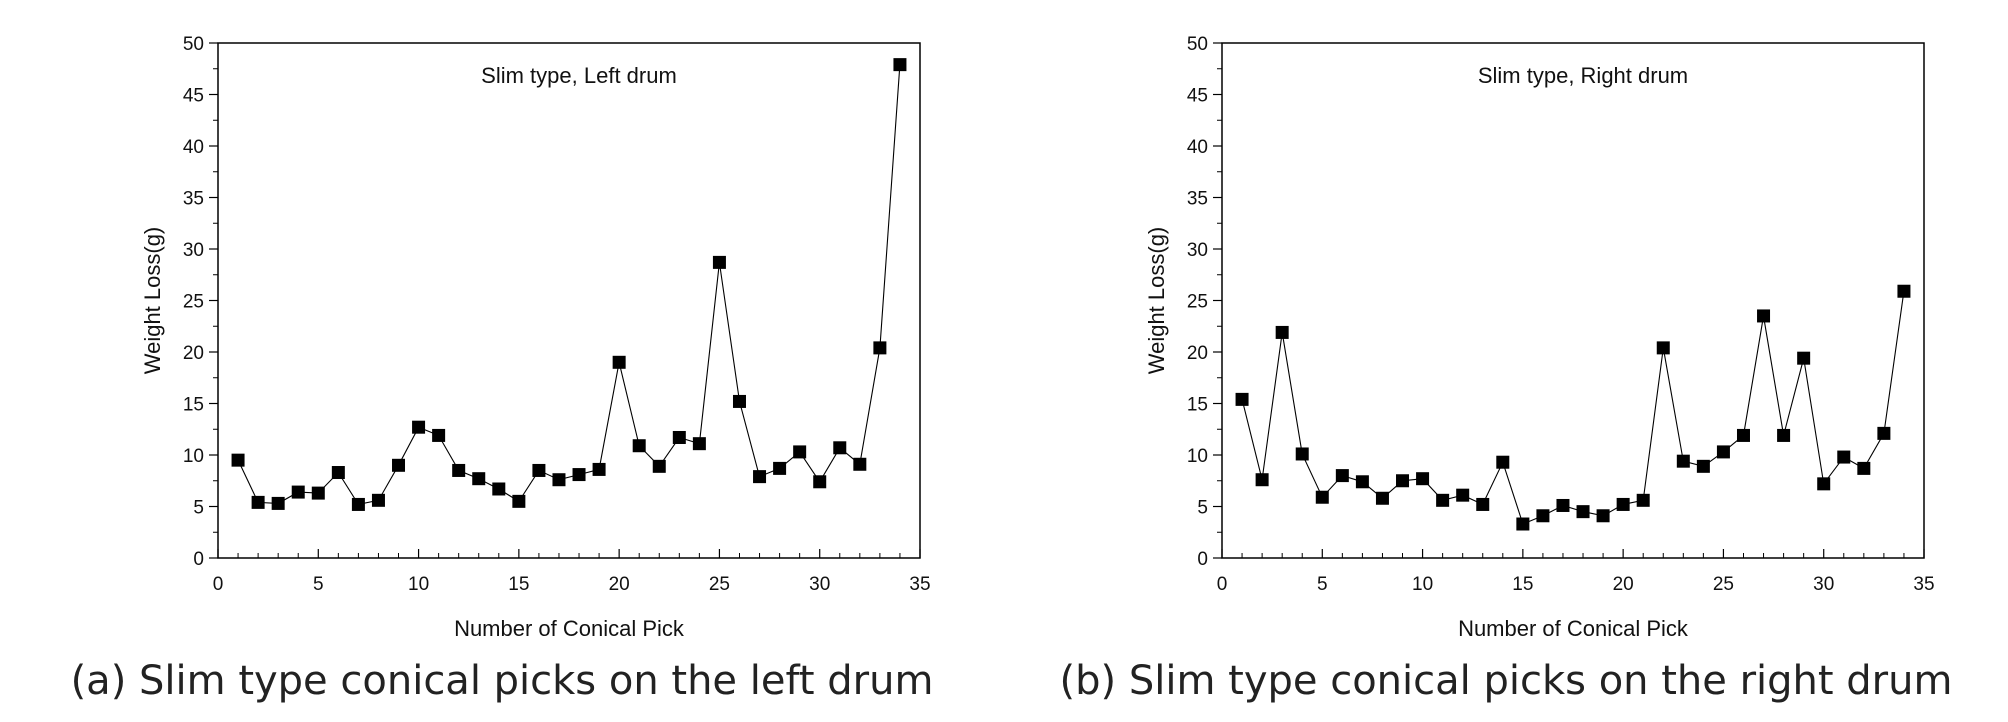  What do you see at coordinates (579, 75) in the screenshot?
I see `chart-title: Slim type, Left drum` at bounding box center [579, 75].